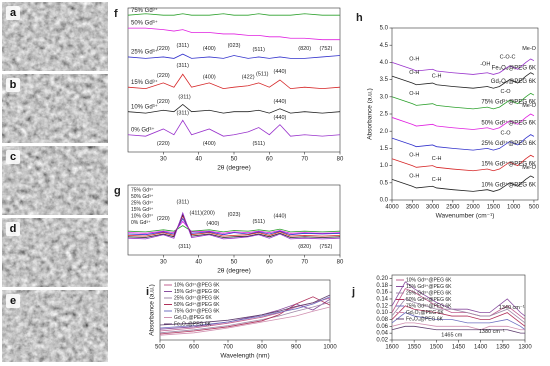  Describe the element at coordinates (13, 157) in the screenshot. I see `panel-label: c` at that location.